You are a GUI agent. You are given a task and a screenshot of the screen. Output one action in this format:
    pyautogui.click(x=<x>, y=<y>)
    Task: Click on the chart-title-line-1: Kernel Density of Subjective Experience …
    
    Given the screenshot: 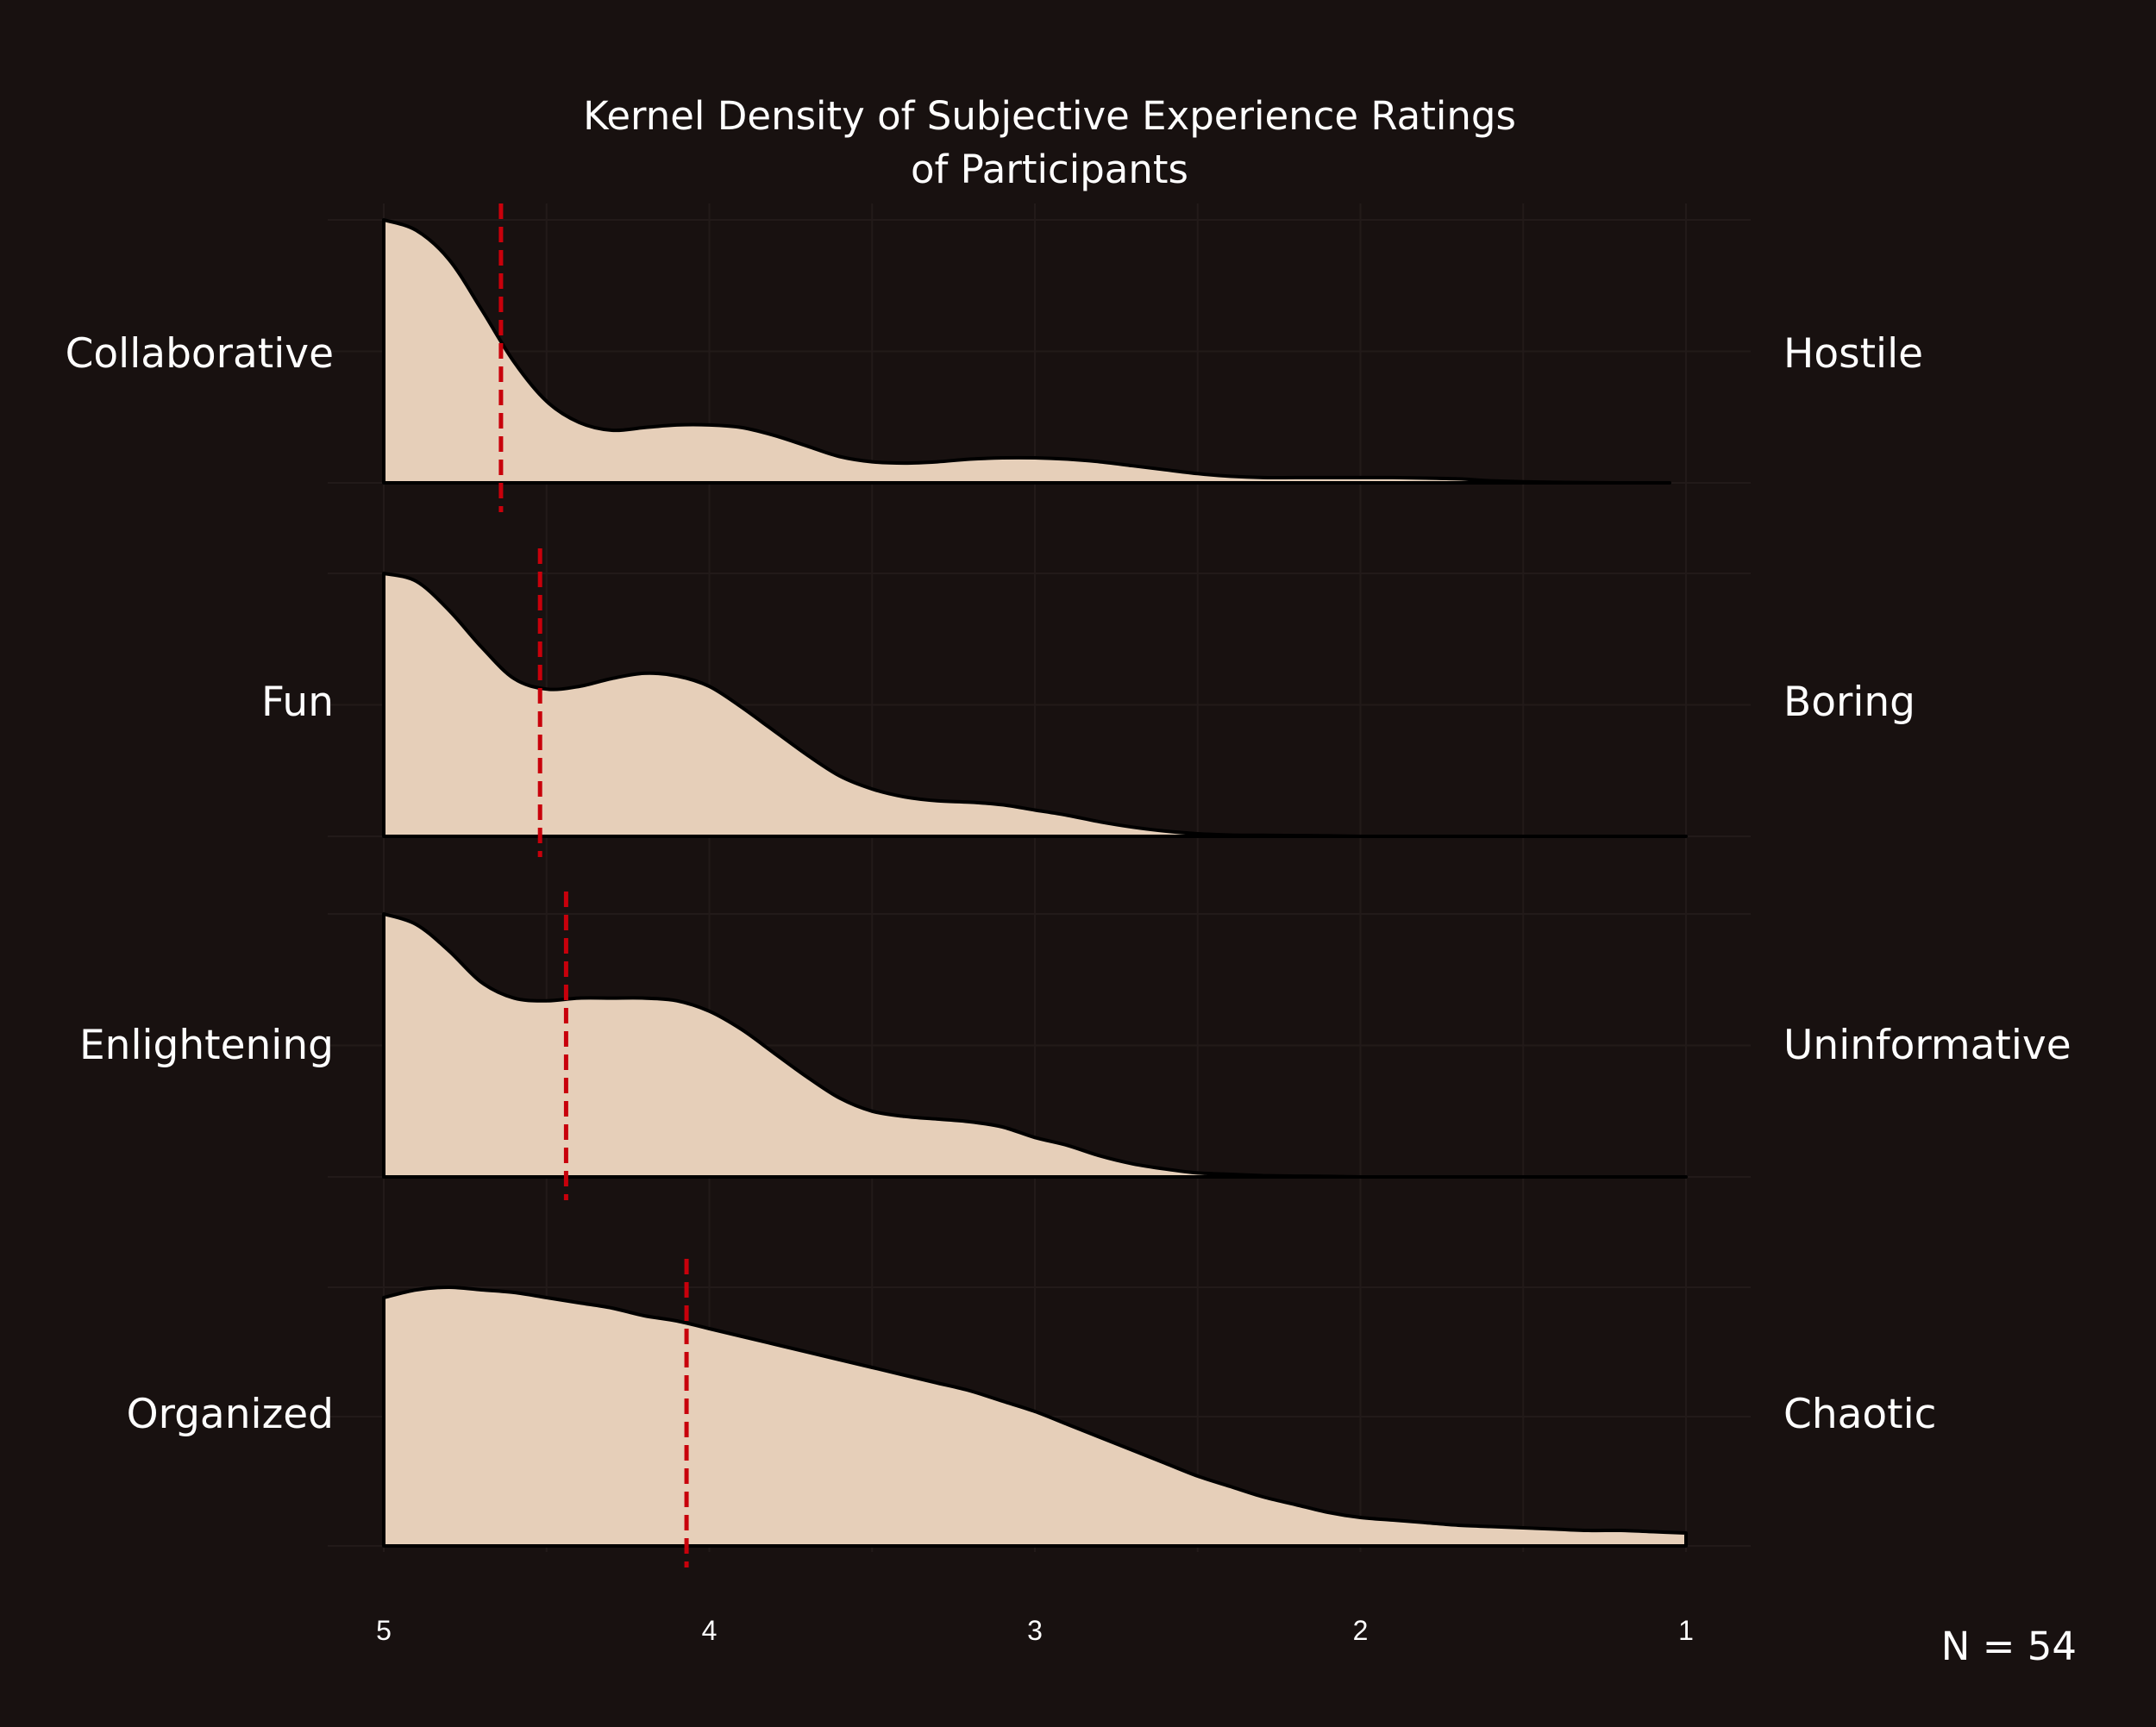 What is the action you would take?
    pyautogui.click(x=1049, y=116)
    